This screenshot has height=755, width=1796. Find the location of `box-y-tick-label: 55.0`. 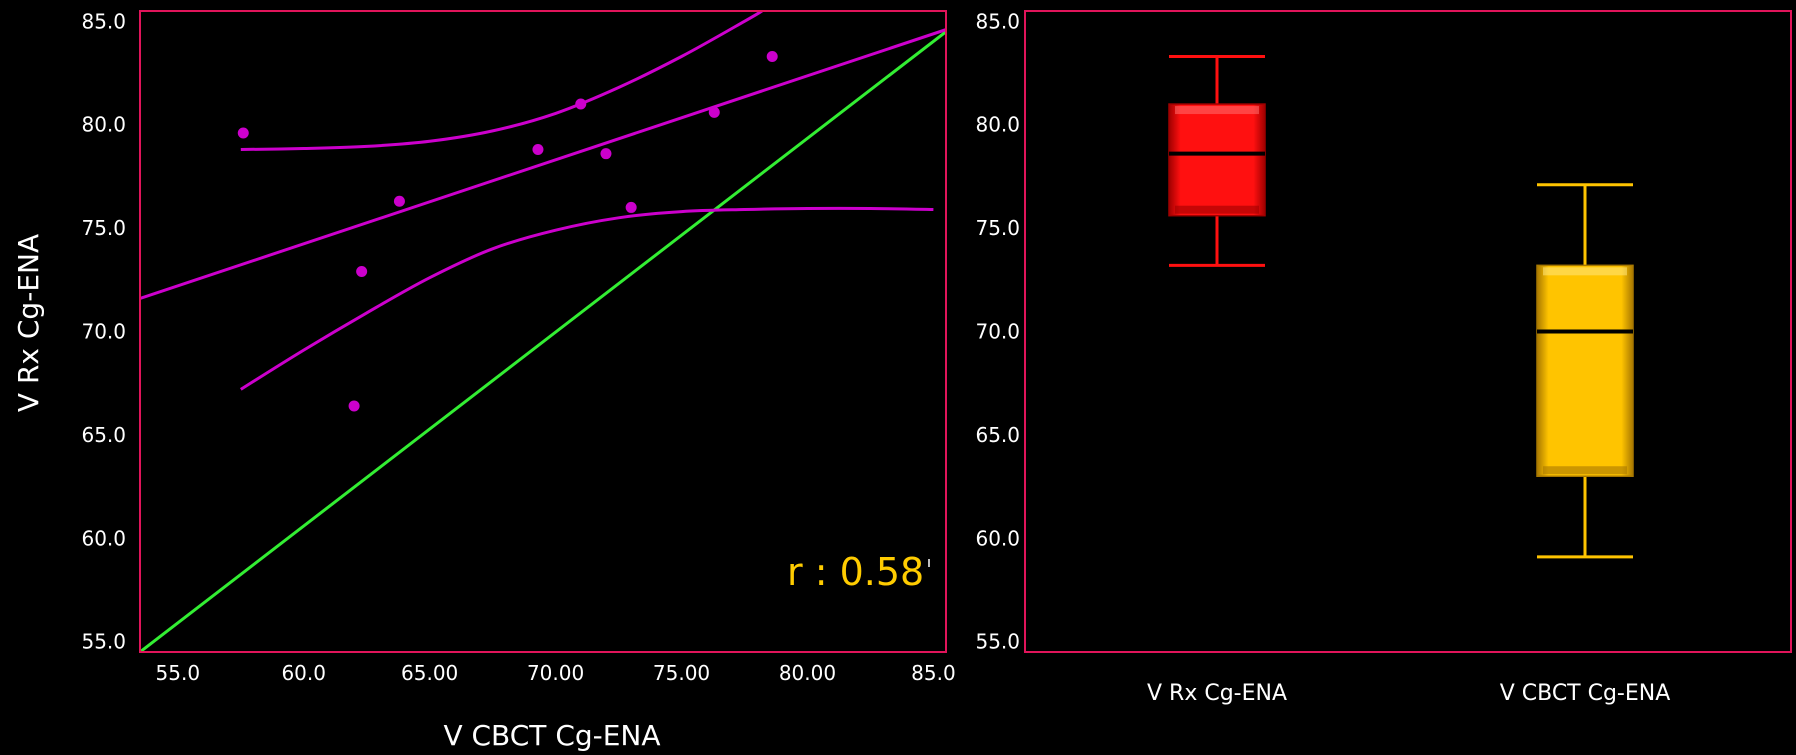

box-y-tick-label: 55.0 is located at coordinates (997, 642).